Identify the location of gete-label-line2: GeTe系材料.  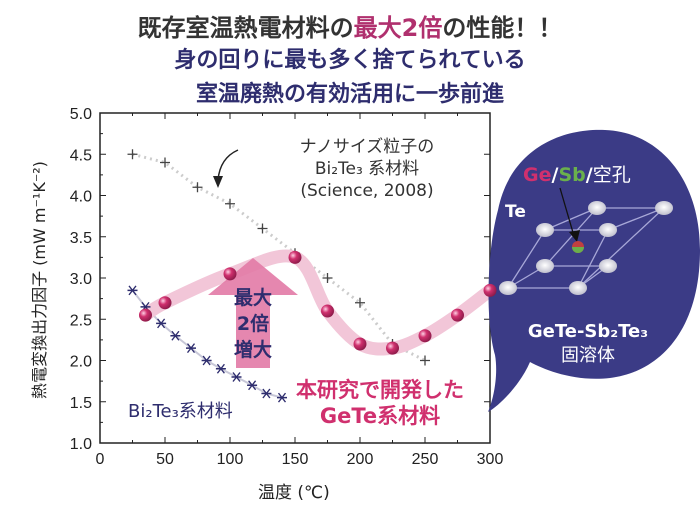
(380, 416).